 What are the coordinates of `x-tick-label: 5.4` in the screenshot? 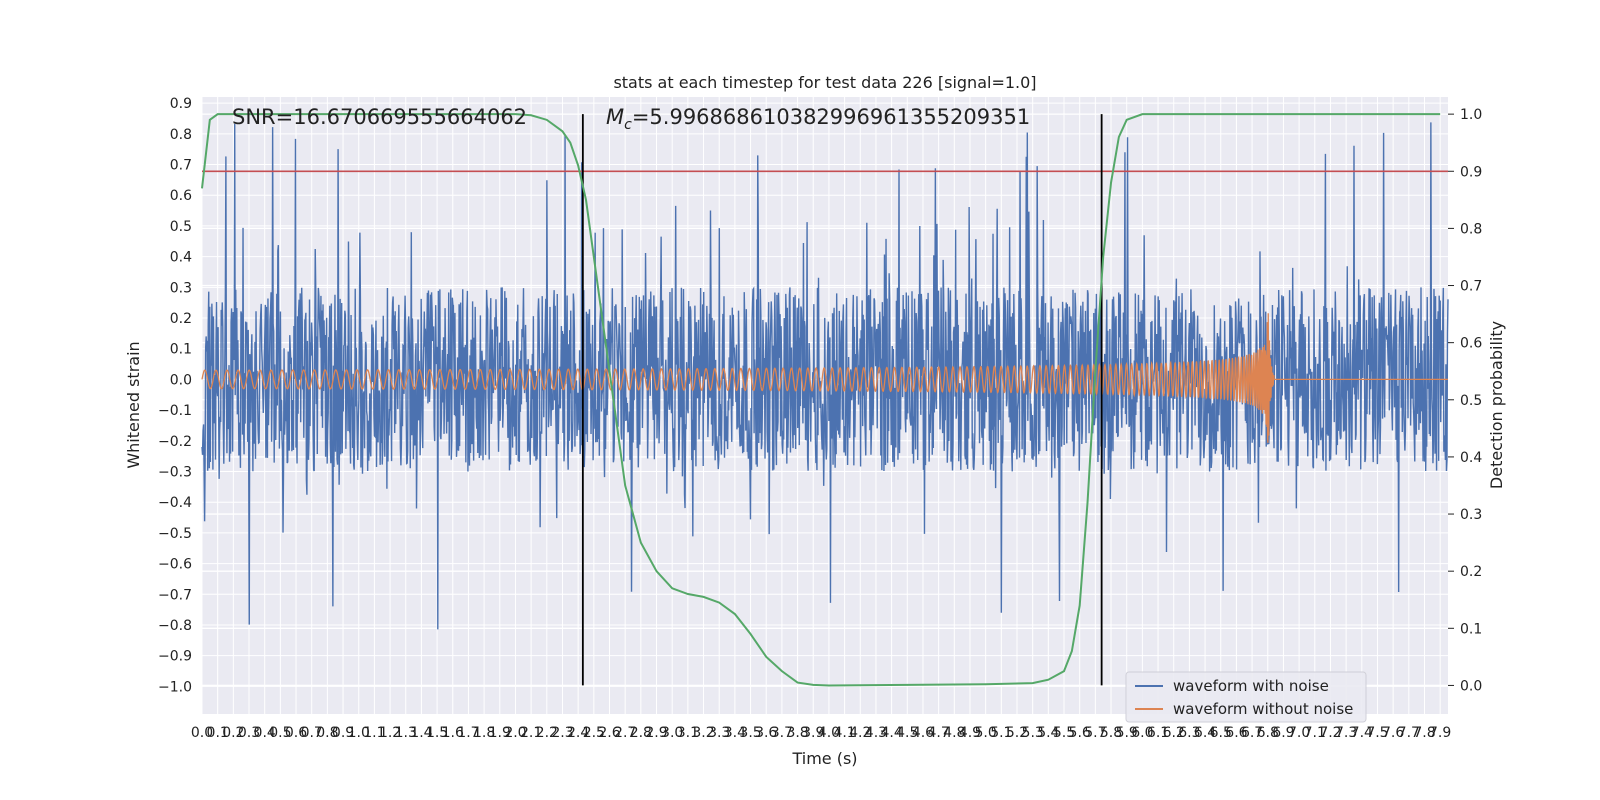 It's located at (1048, 733).